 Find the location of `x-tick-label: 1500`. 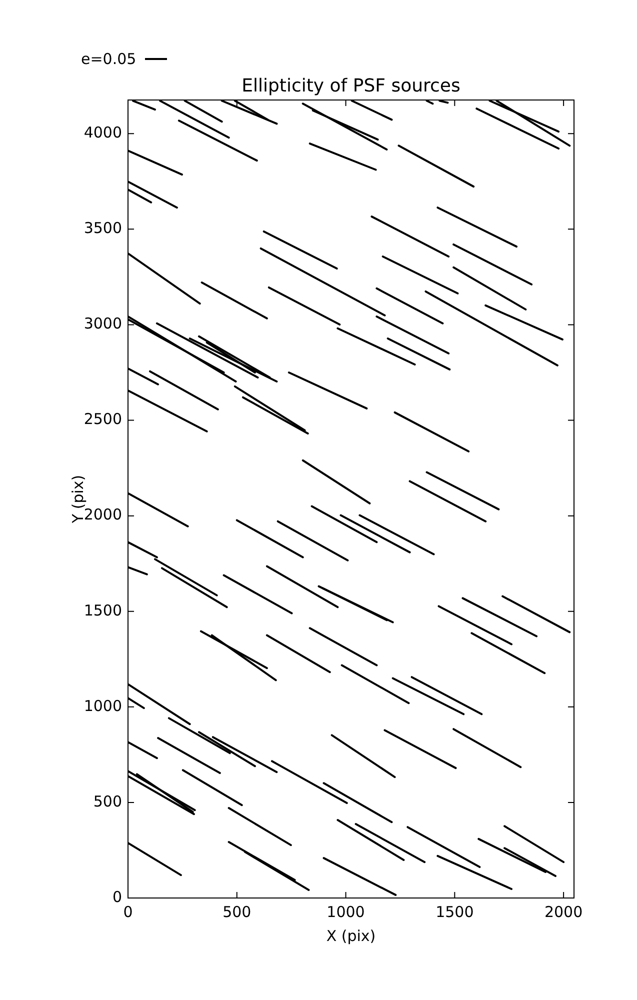

x-tick-label: 1500 is located at coordinates (455, 911).